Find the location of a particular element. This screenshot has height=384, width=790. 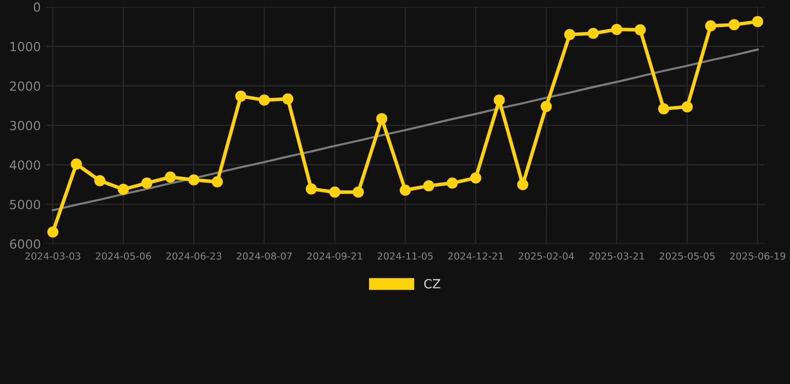

y-tick-label: 4000 is located at coordinates (25, 165).